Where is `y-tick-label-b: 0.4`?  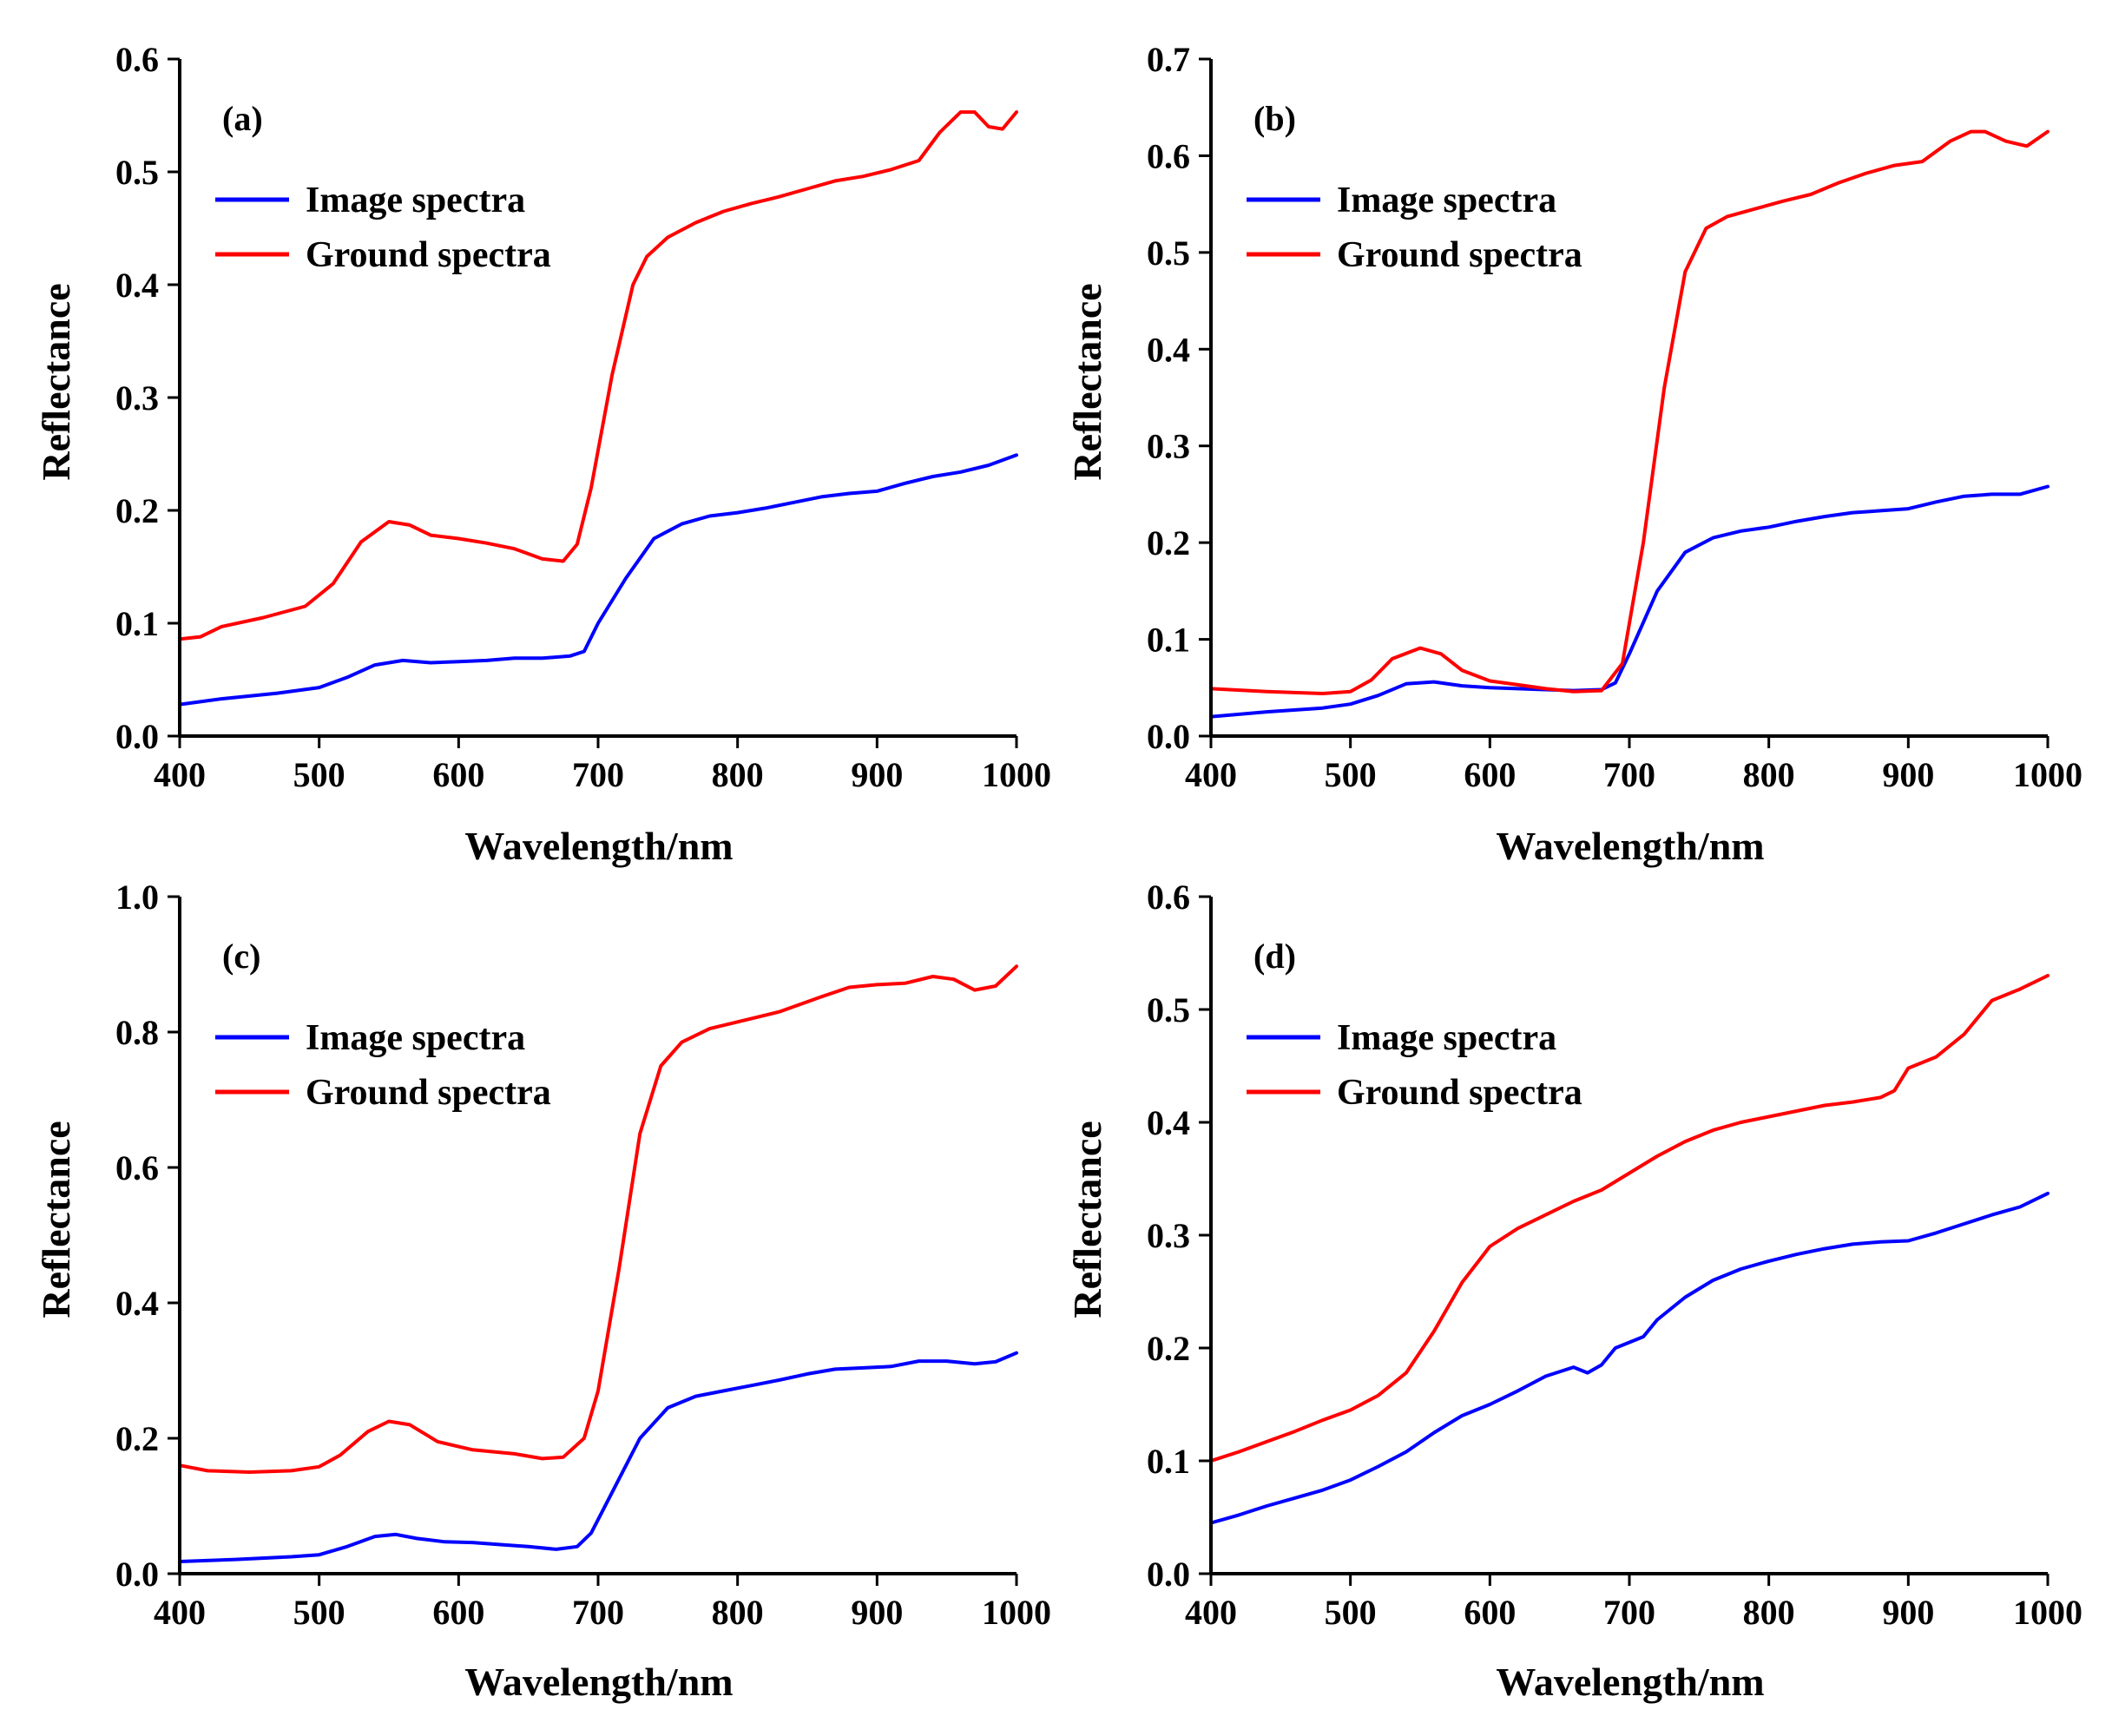
y-tick-label-b: 0.4 is located at coordinates (1168, 349).